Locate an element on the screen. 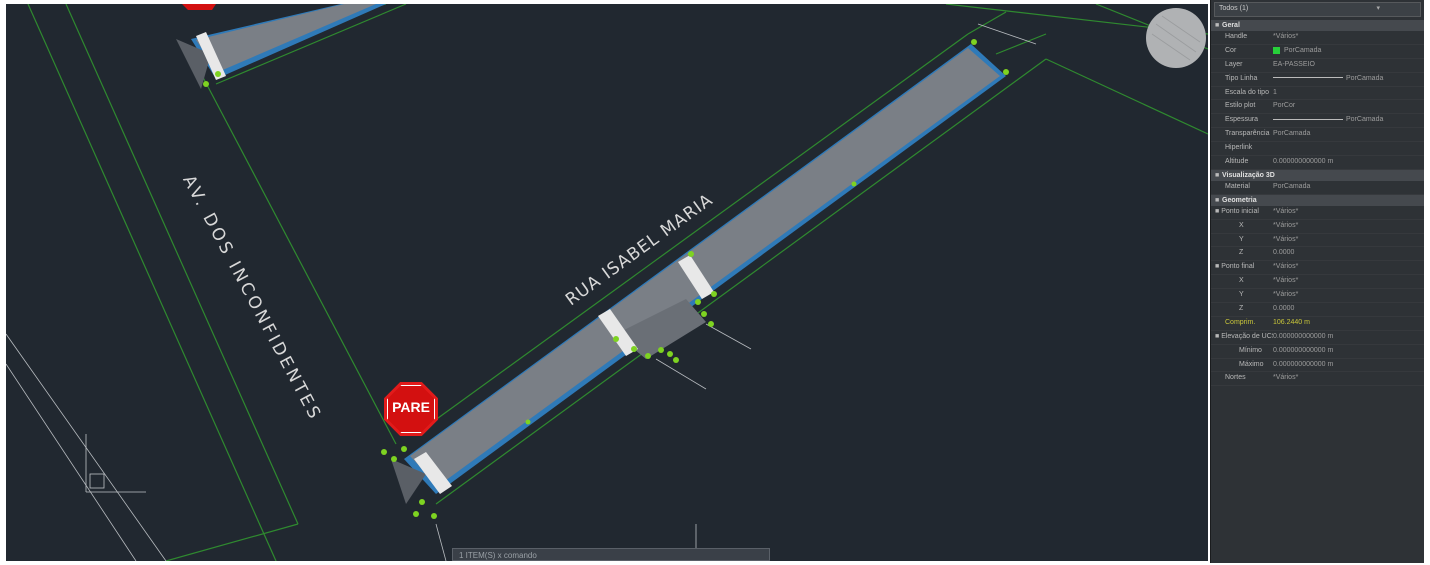 This screenshot has height=565, width=1430. property-row: Comprim. 106.2440 m is located at coordinates (1317, 324).